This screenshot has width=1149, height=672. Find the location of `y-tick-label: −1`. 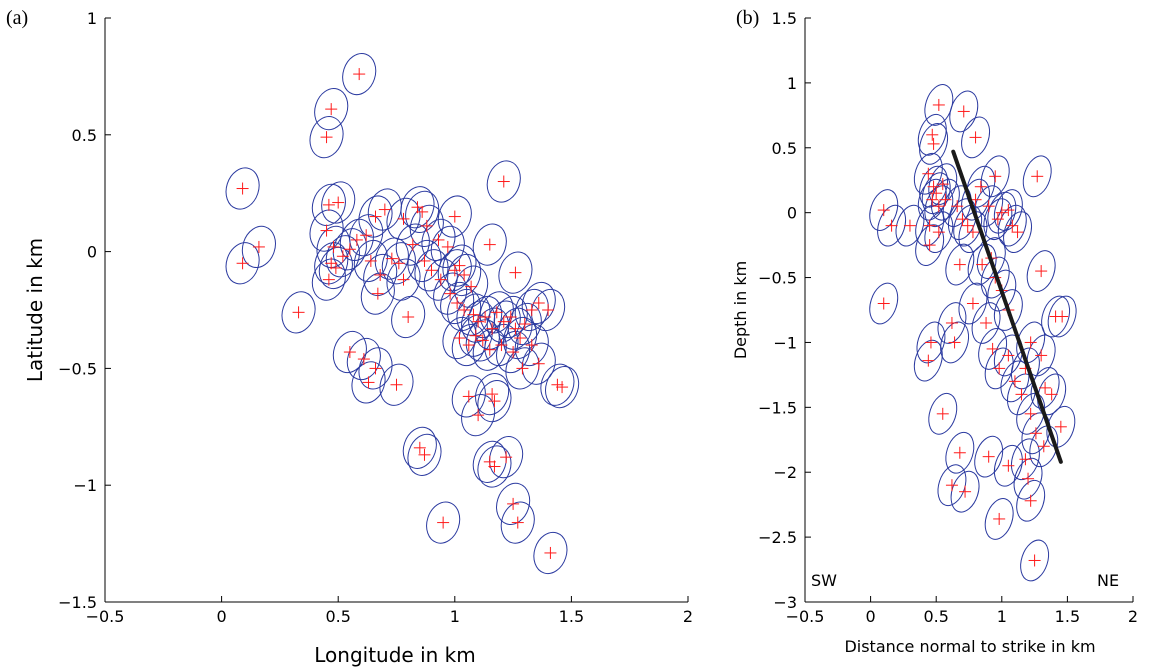

y-tick-label: −1 is located at coordinates (85, 485).